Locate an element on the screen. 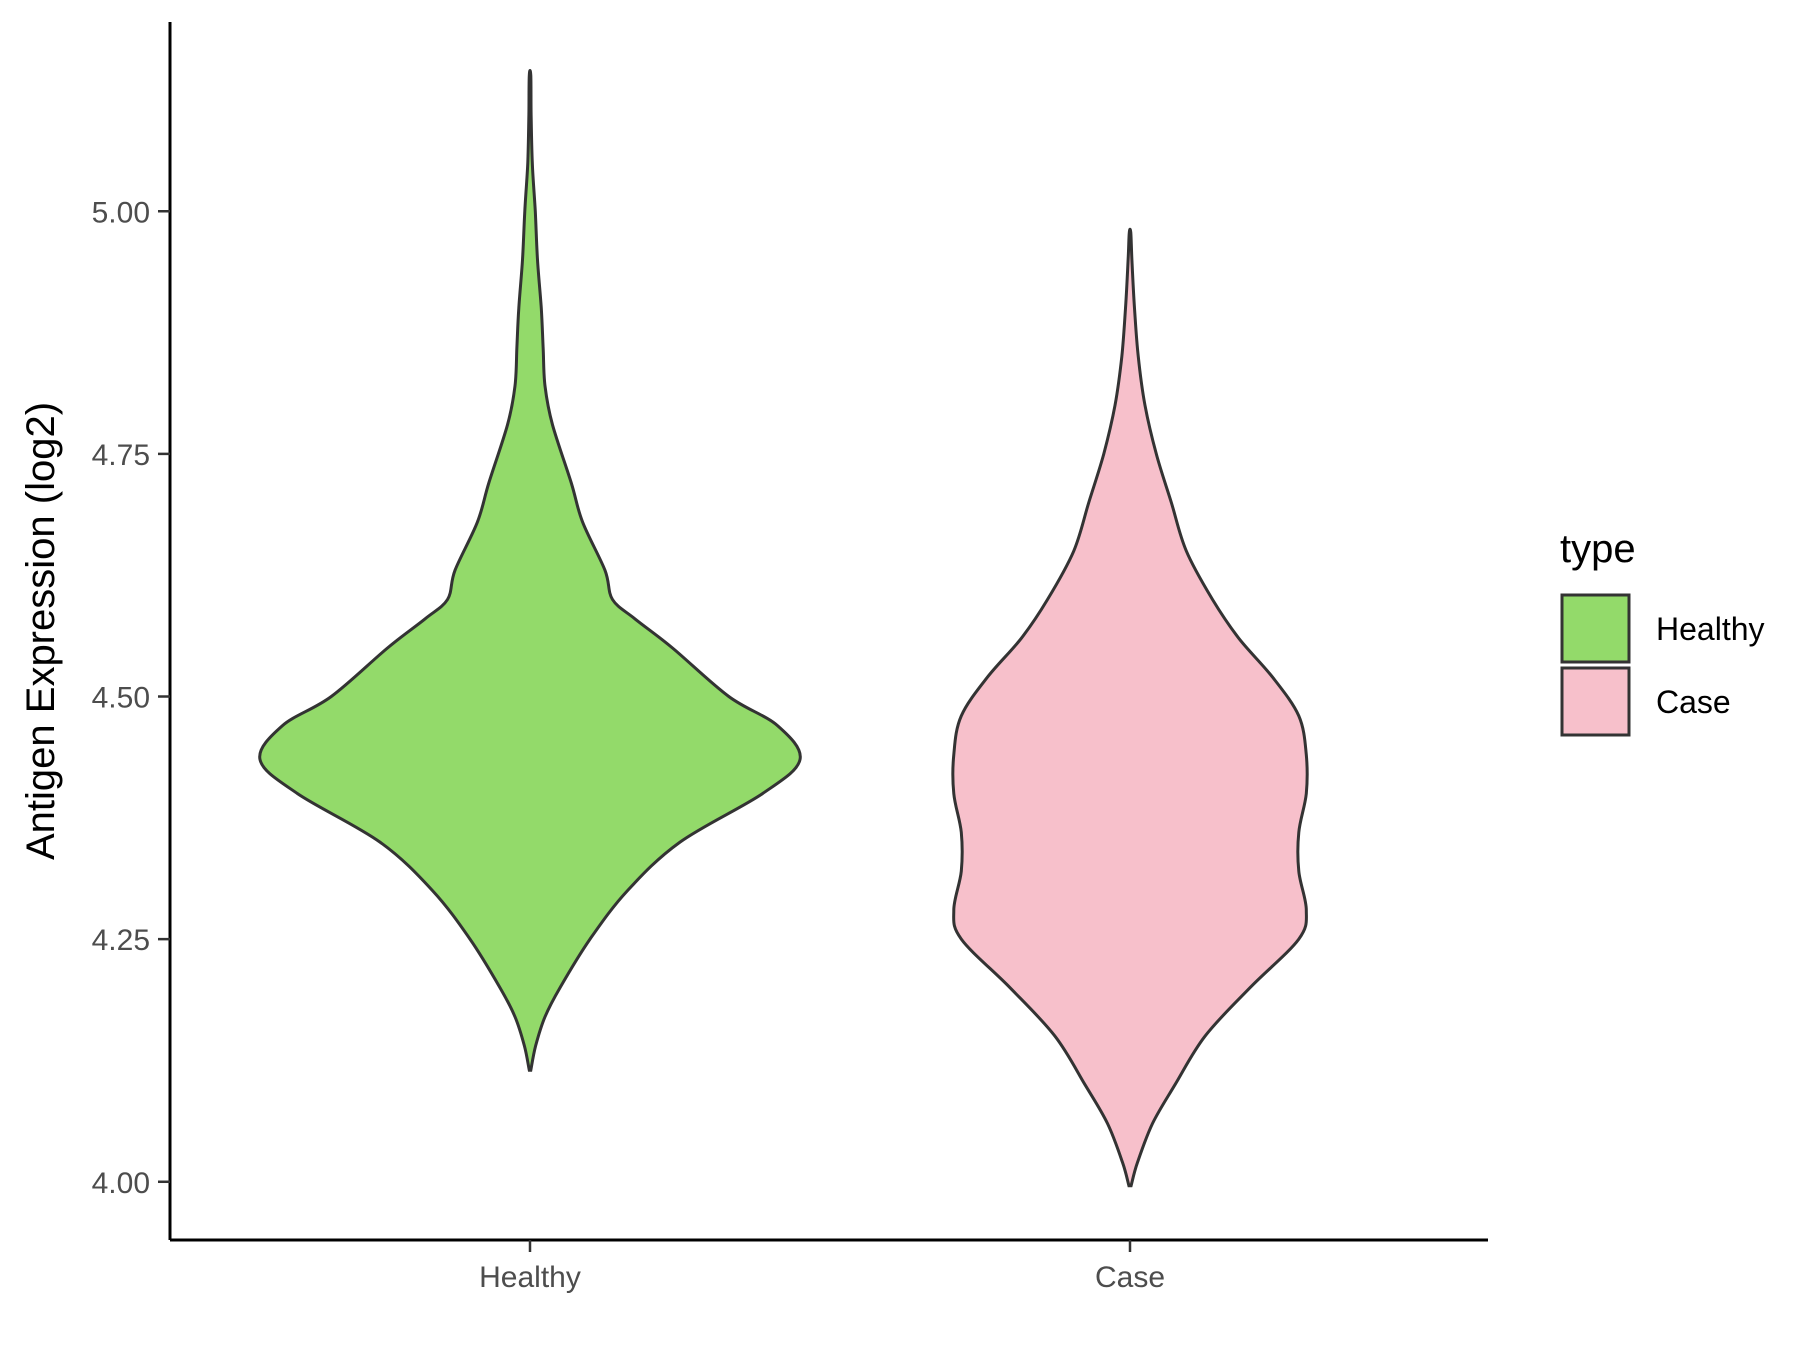 Image resolution: width=1800 pixels, height=1350 pixels. legend: type Healthy Case is located at coordinates (1662, 632).